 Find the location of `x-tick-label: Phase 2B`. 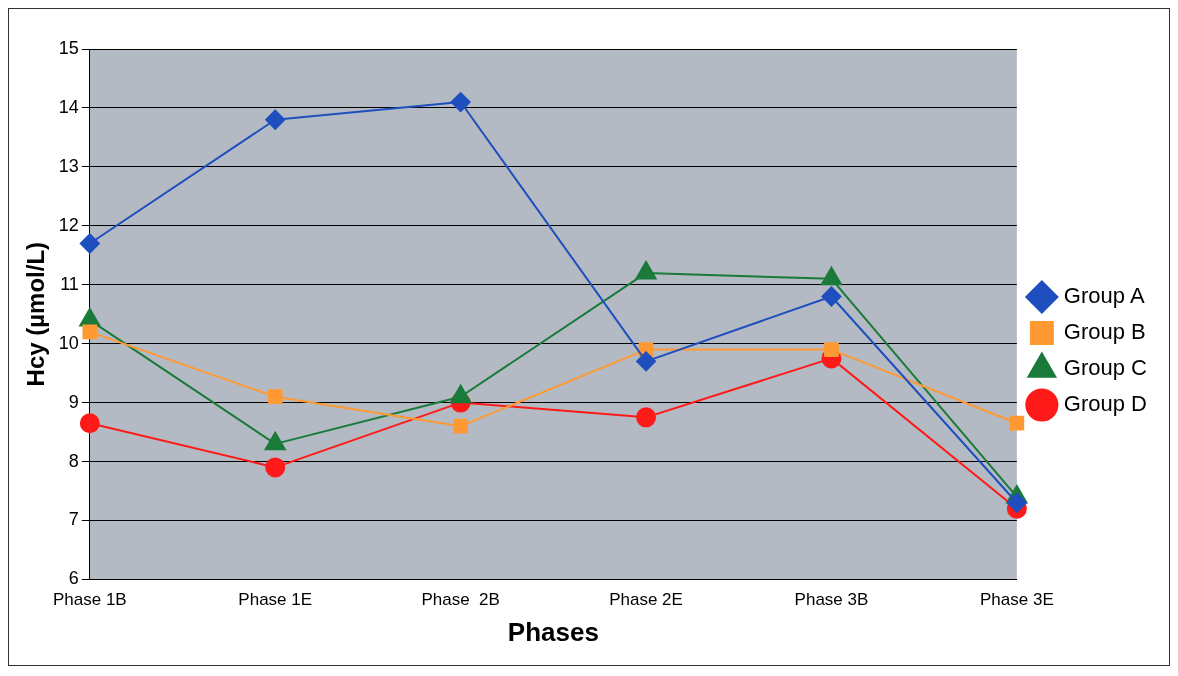

x-tick-label: Phase 2B is located at coordinates (460, 600).